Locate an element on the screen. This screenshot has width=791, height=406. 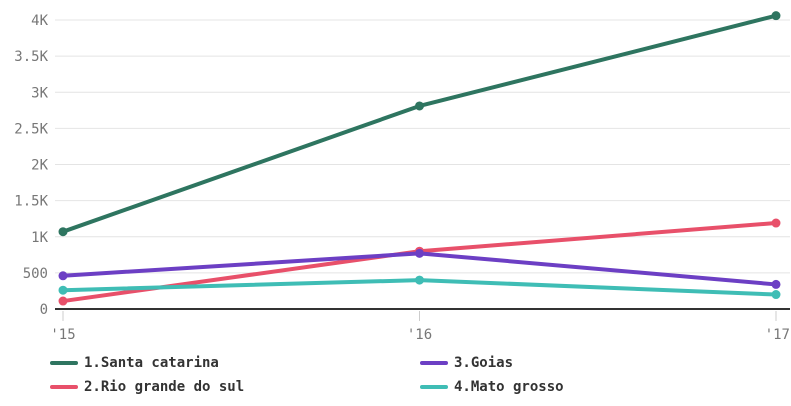
legend-item-mato-grosso: 4.Mato grosso is located at coordinates (492, 387).